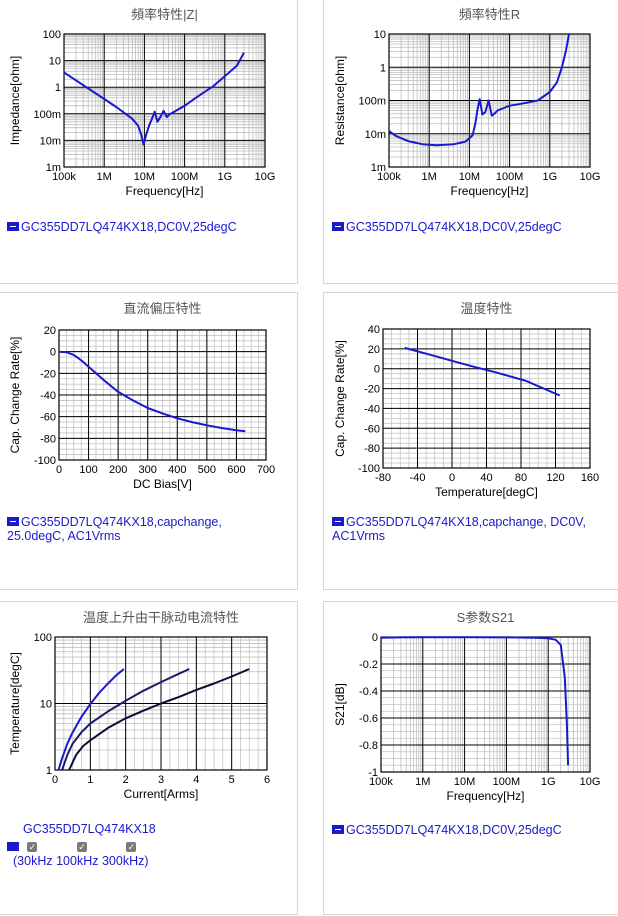  I want to click on chart-title: 頻率特性|Z|, so click(164, 14).